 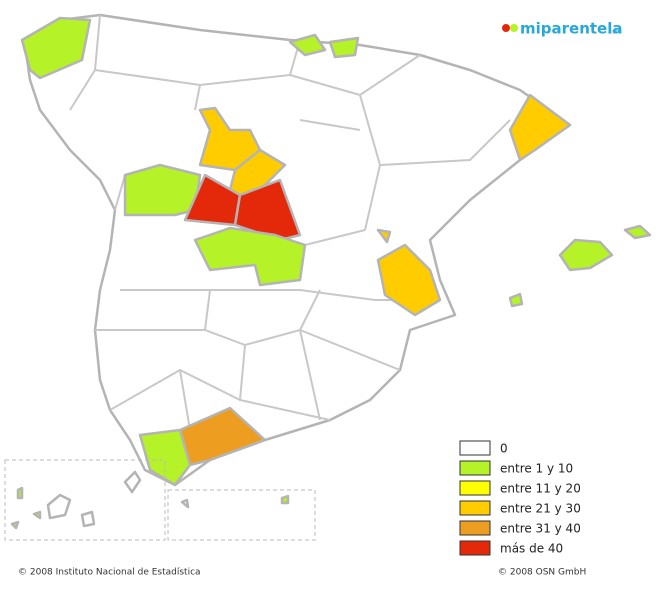 What do you see at coordinates (504, 449) in the screenshot?
I see `legend-label: 0` at bounding box center [504, 449].